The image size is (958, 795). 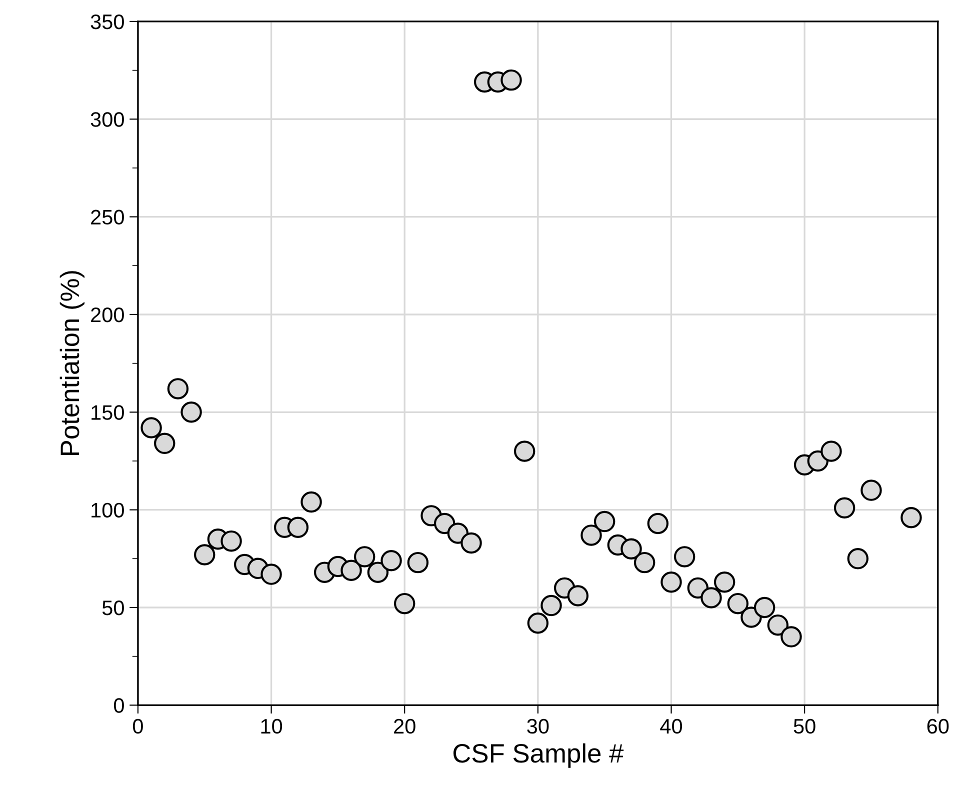 What do you see at coordinates (137, 726) in the screenshot?
I see `x-tick-label: 0` at bounding box center [137, 726].